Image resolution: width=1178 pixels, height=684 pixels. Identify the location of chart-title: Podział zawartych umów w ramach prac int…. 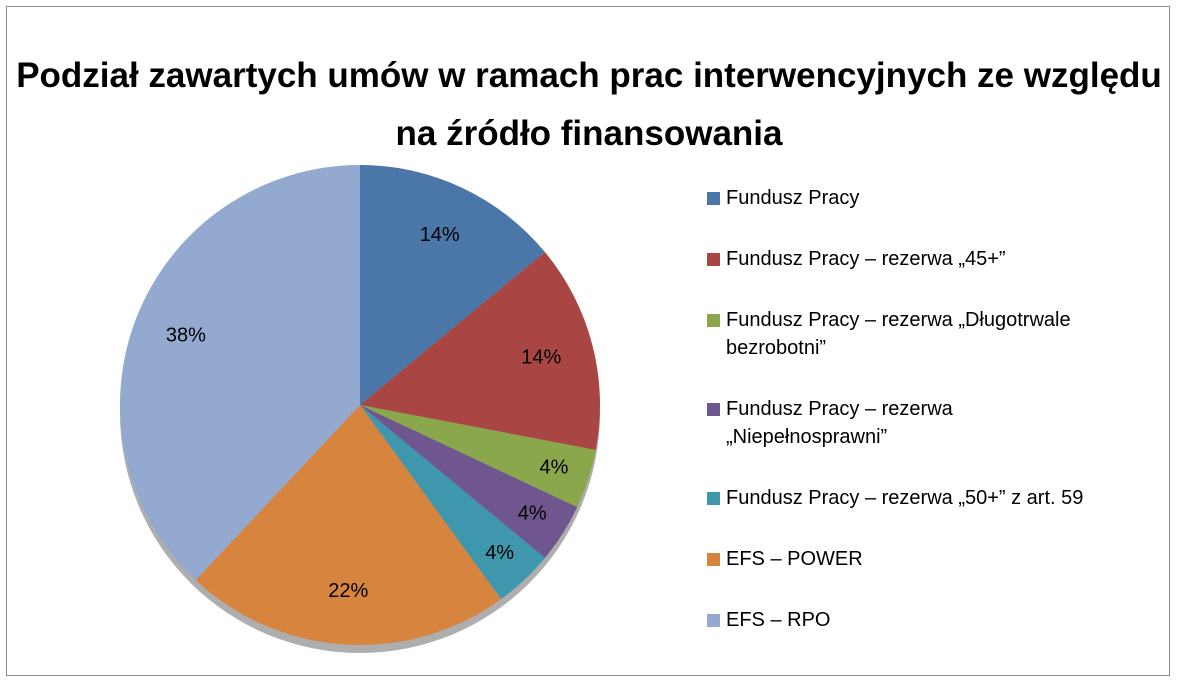
(589, 104).